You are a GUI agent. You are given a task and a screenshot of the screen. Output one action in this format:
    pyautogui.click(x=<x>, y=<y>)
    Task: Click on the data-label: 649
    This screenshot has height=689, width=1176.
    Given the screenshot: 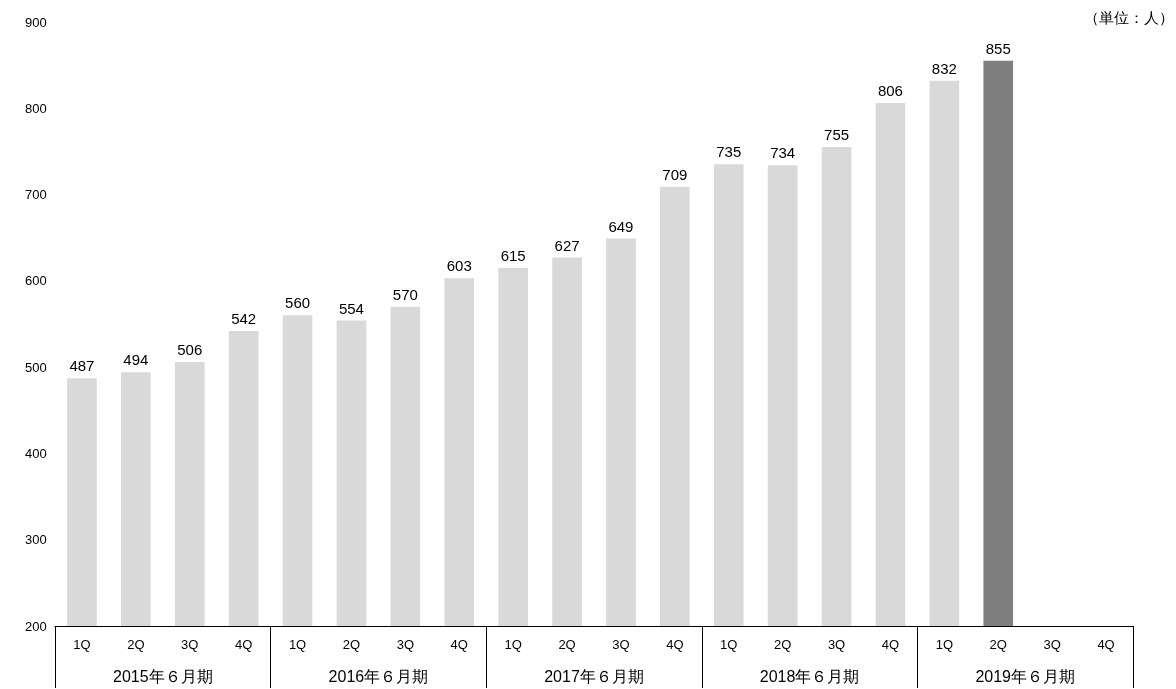 What is the action you would take?
    pyautogui.click(x=621, y=226)
    